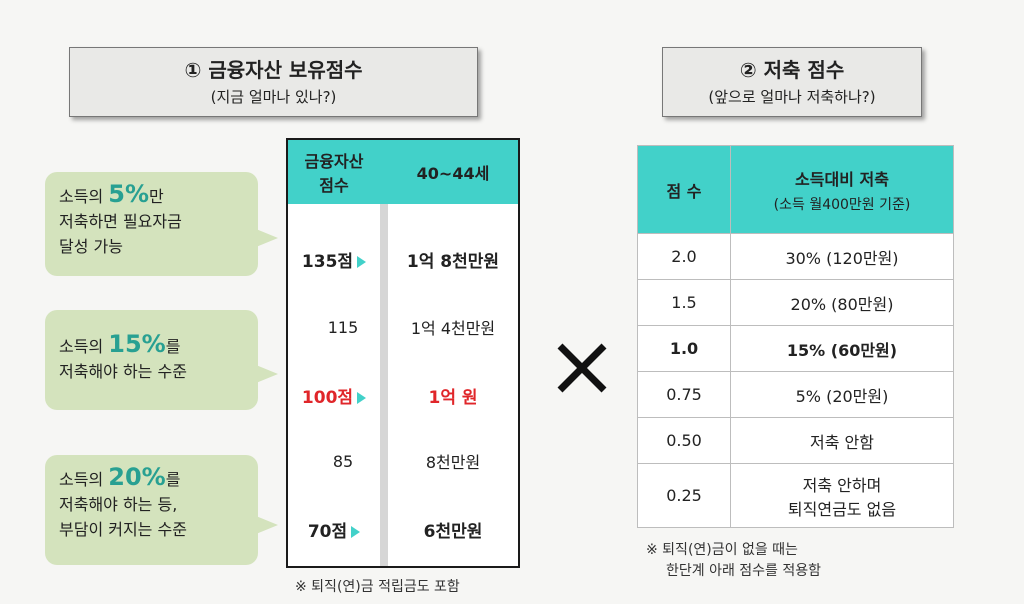  Describe the element at coordinates (273, 70) in the screenshot. I see `asset-score-title: ① 금융자산 보유점수` at that location.